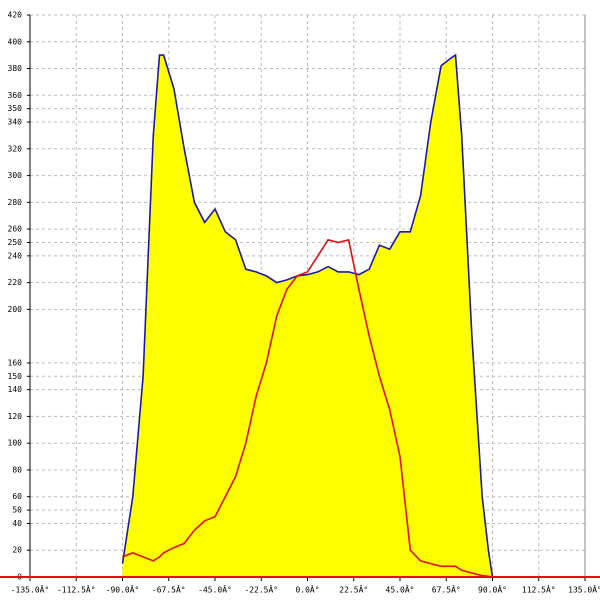 Image resolution: width=600 pixels, height=600 pixels. Describe the element at coordinates (17, 523) in the screenshot. I see `y-tick-label: 40` at that location.